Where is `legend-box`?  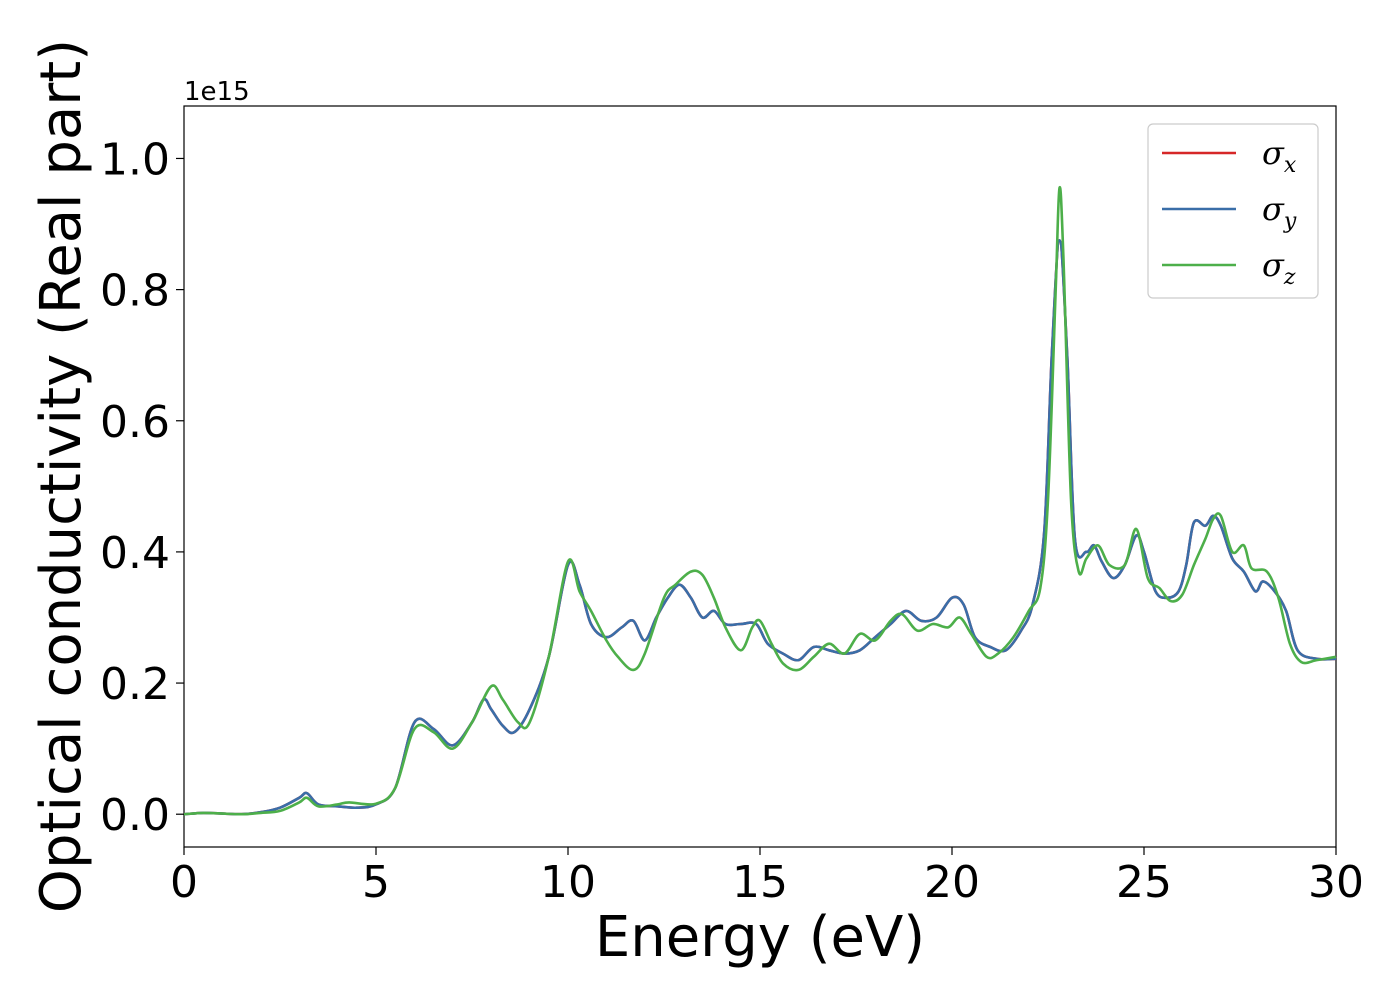
legend-box is located at coordinates (1233, 211).